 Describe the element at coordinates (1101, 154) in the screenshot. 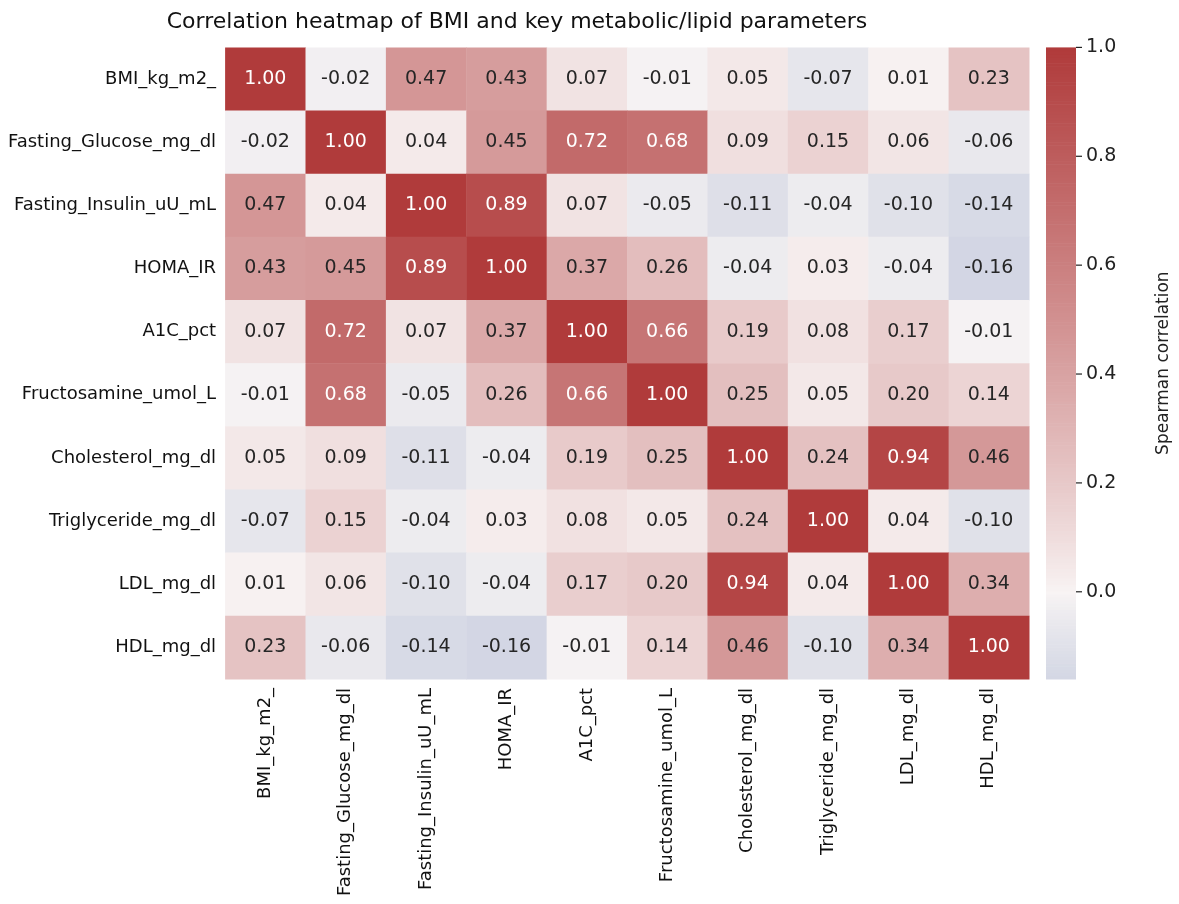

I see `color-bar-label: 0.8` at that location.